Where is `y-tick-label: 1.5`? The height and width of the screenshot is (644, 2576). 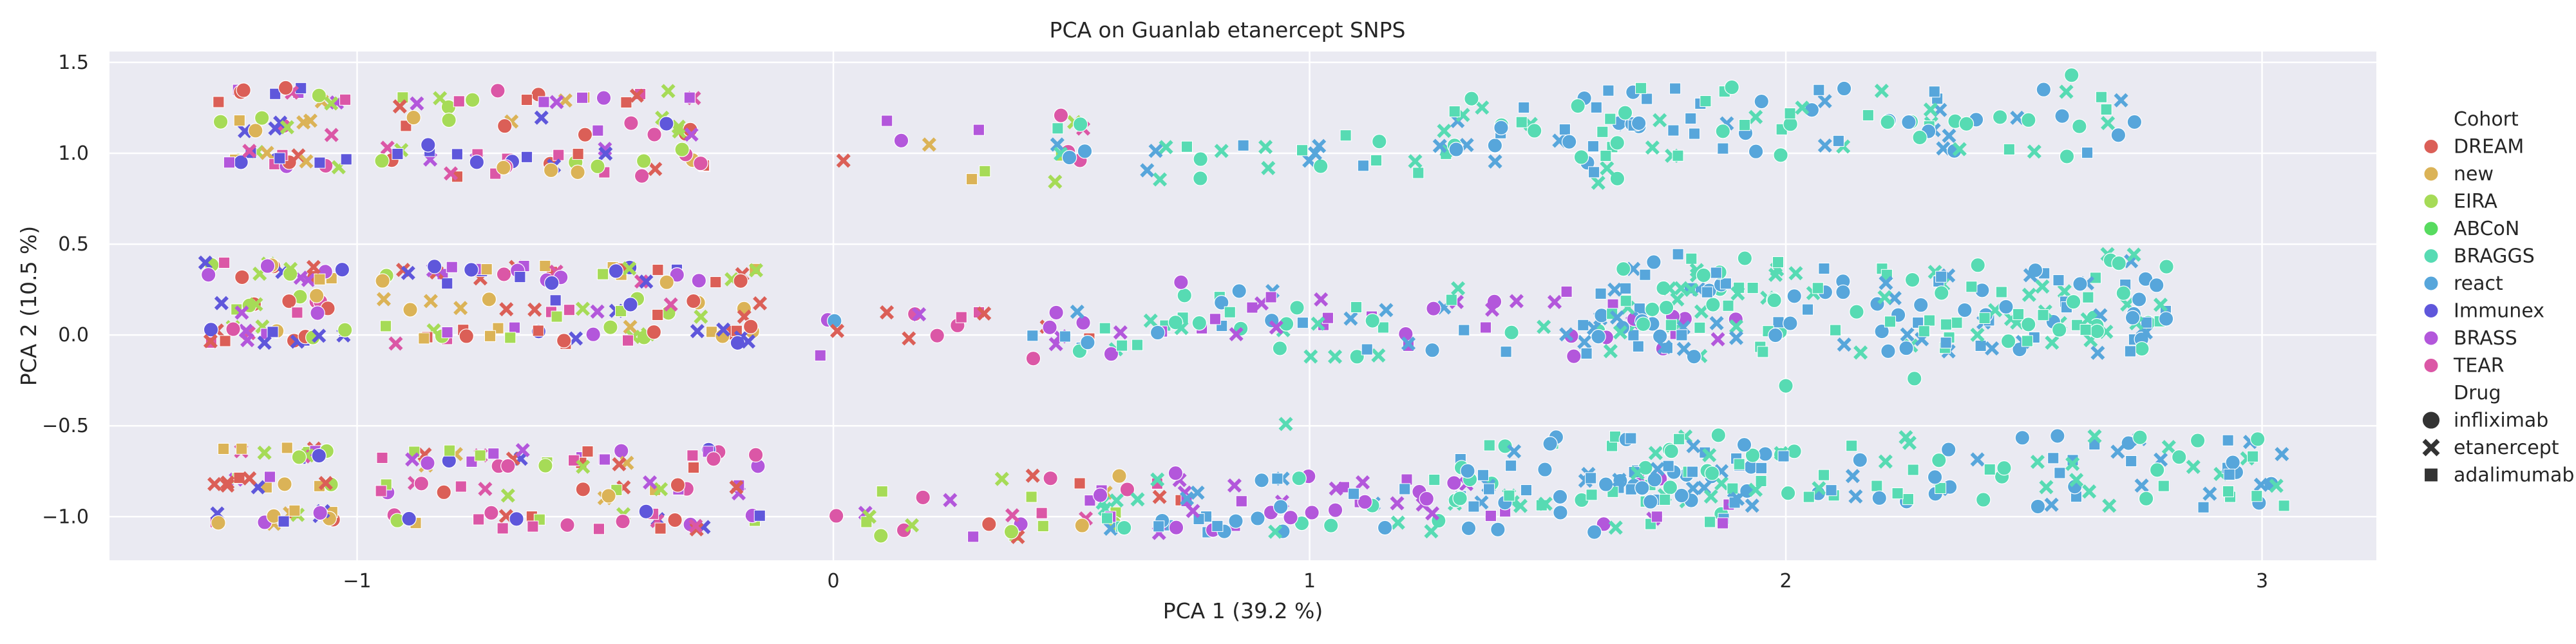
y-tick-label: 1.5 is located at coordinates (73, 63).